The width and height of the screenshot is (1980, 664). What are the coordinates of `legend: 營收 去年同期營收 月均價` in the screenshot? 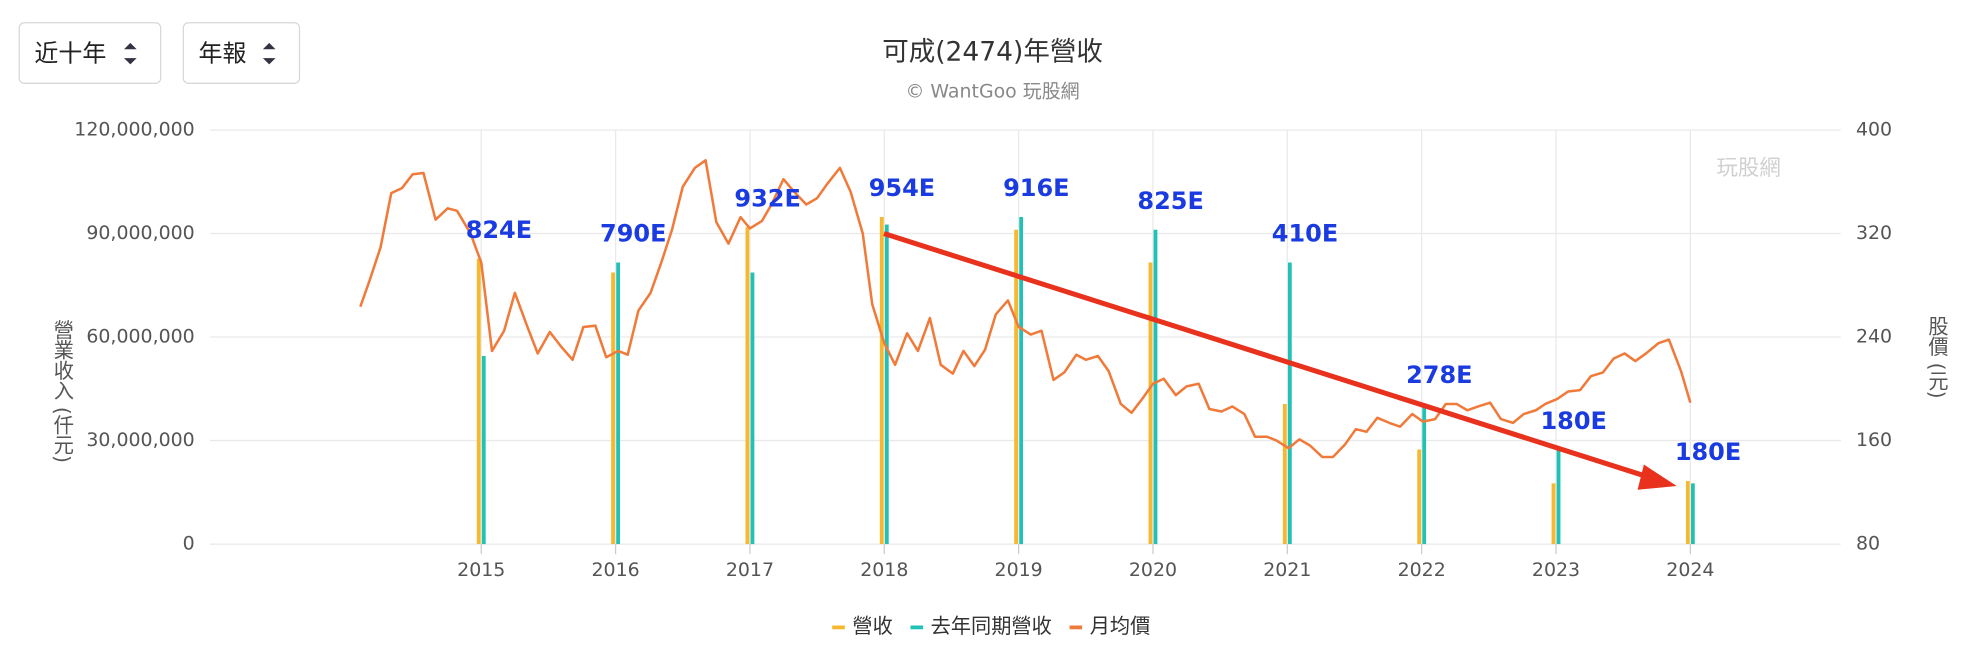 It's located at (991, 626).